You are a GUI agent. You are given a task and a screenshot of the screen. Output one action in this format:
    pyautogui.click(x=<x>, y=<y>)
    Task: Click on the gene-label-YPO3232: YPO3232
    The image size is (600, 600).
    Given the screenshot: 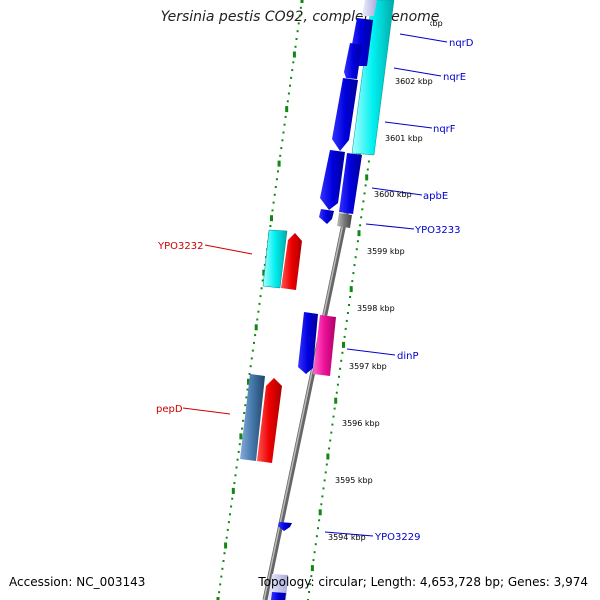 What is the action you would take?
    pyautogui.click(x=180, y=246)
    